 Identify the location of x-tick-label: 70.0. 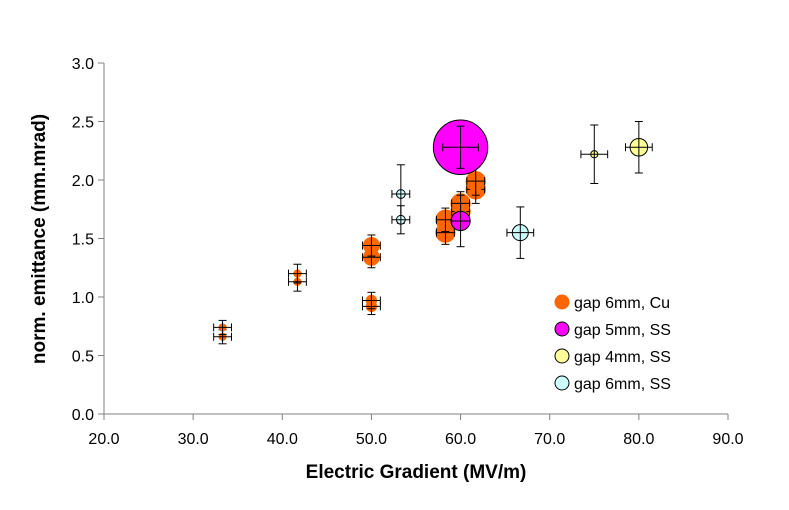
(549, 439).